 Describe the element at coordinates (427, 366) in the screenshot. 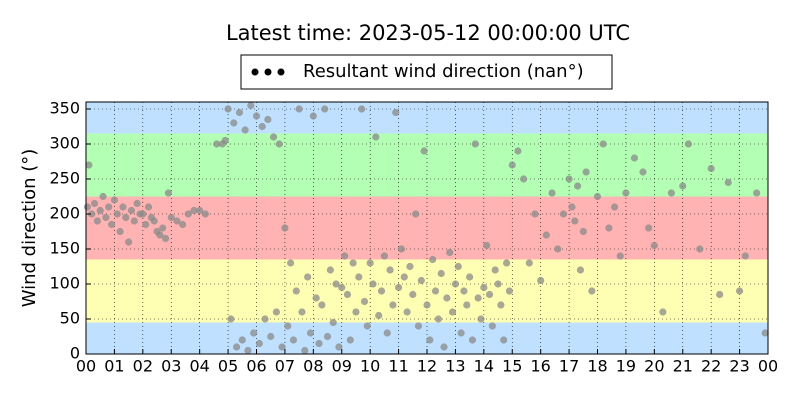

I see `x-tick-label: 12` at that location.